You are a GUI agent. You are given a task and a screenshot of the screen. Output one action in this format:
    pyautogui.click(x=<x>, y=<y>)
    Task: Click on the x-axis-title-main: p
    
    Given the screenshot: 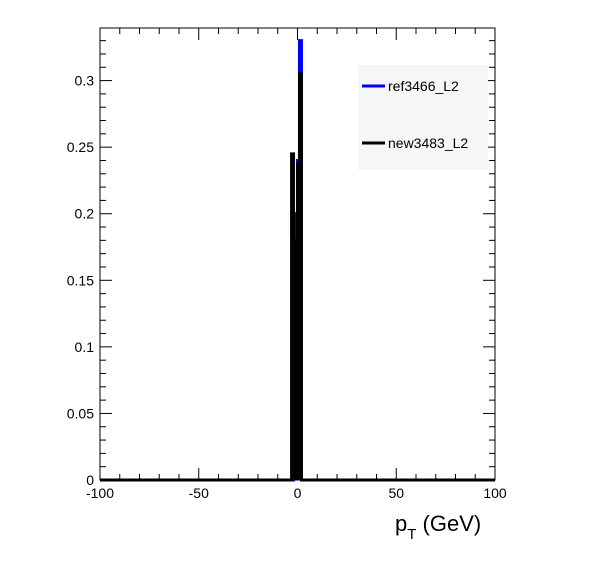 What is the action you would take?
    pyautogui.click(x=401, y=523)
    